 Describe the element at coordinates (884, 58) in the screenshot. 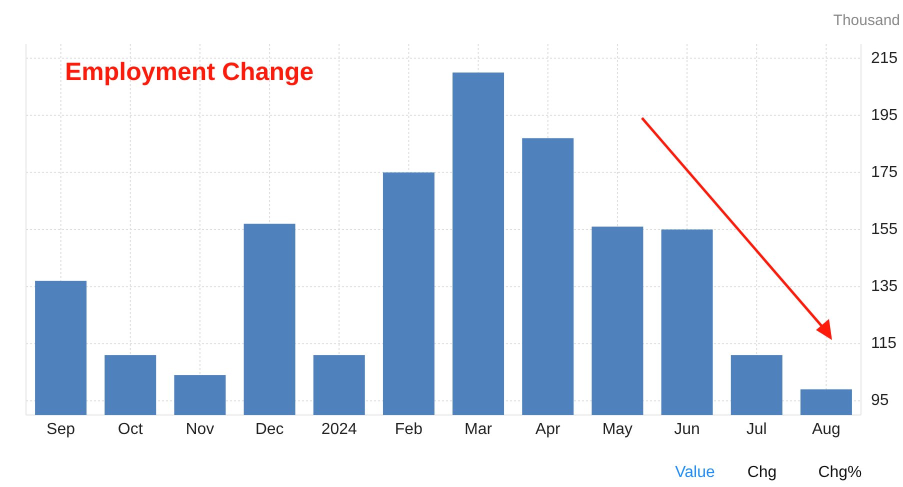

I see `y-tick-label: 215` at that location.